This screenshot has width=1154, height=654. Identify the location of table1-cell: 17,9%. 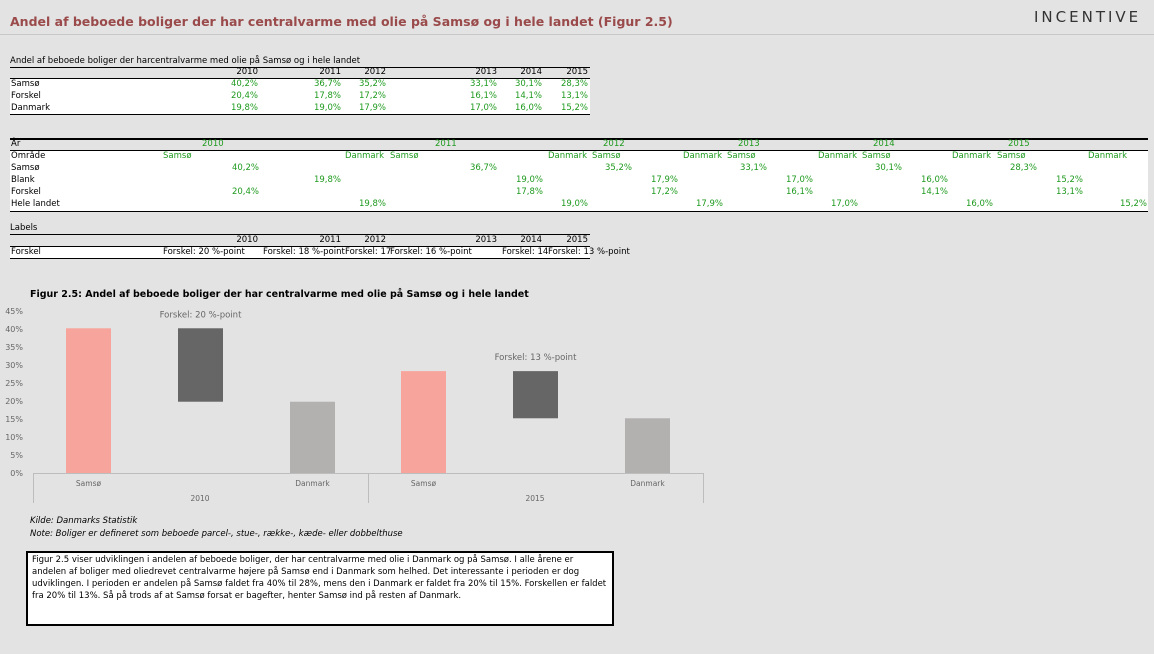
(372, 108).